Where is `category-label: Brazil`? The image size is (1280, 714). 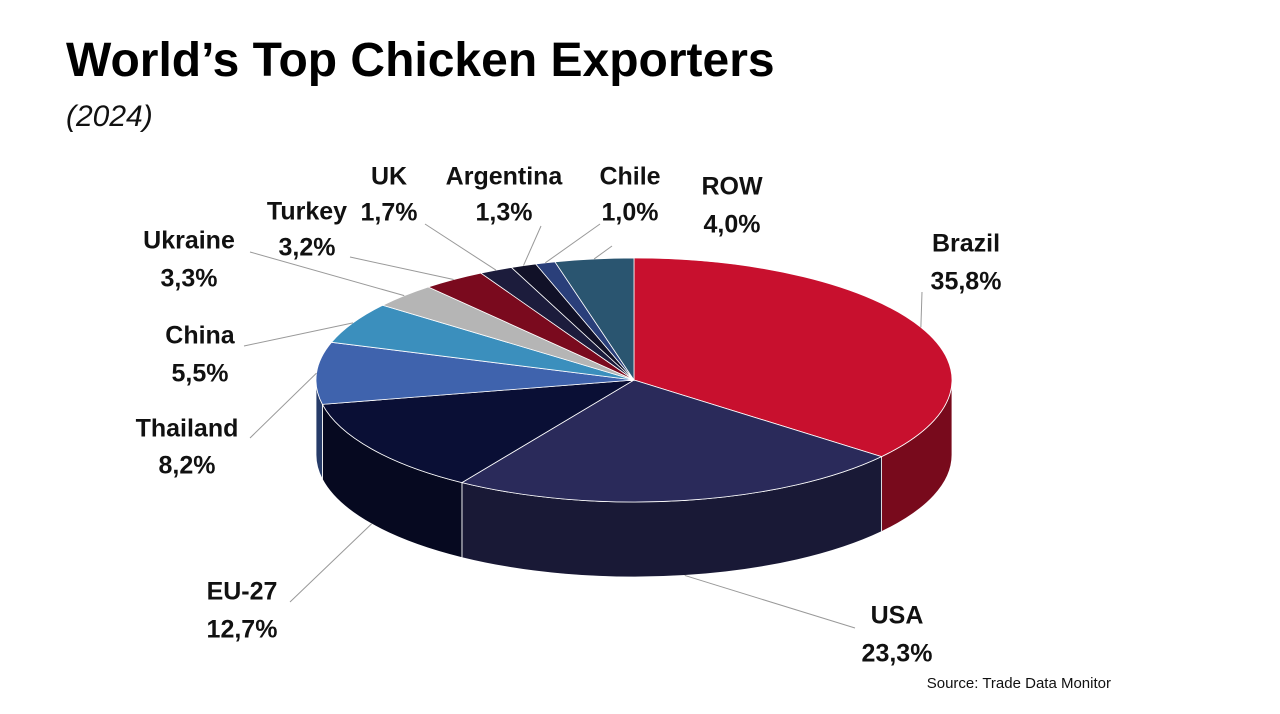 category-label: Brazil is located at coordinates (966, 244).